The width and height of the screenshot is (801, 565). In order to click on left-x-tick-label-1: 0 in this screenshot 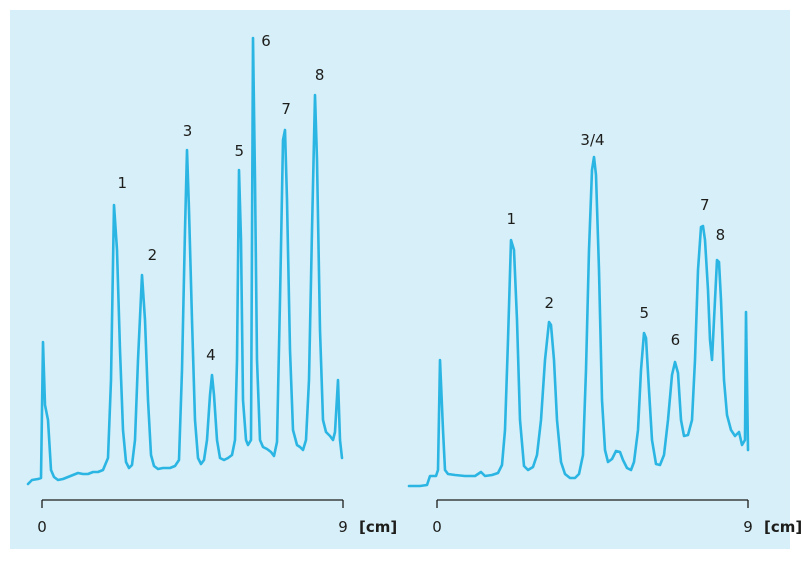, I will do `click(42, 527)`.